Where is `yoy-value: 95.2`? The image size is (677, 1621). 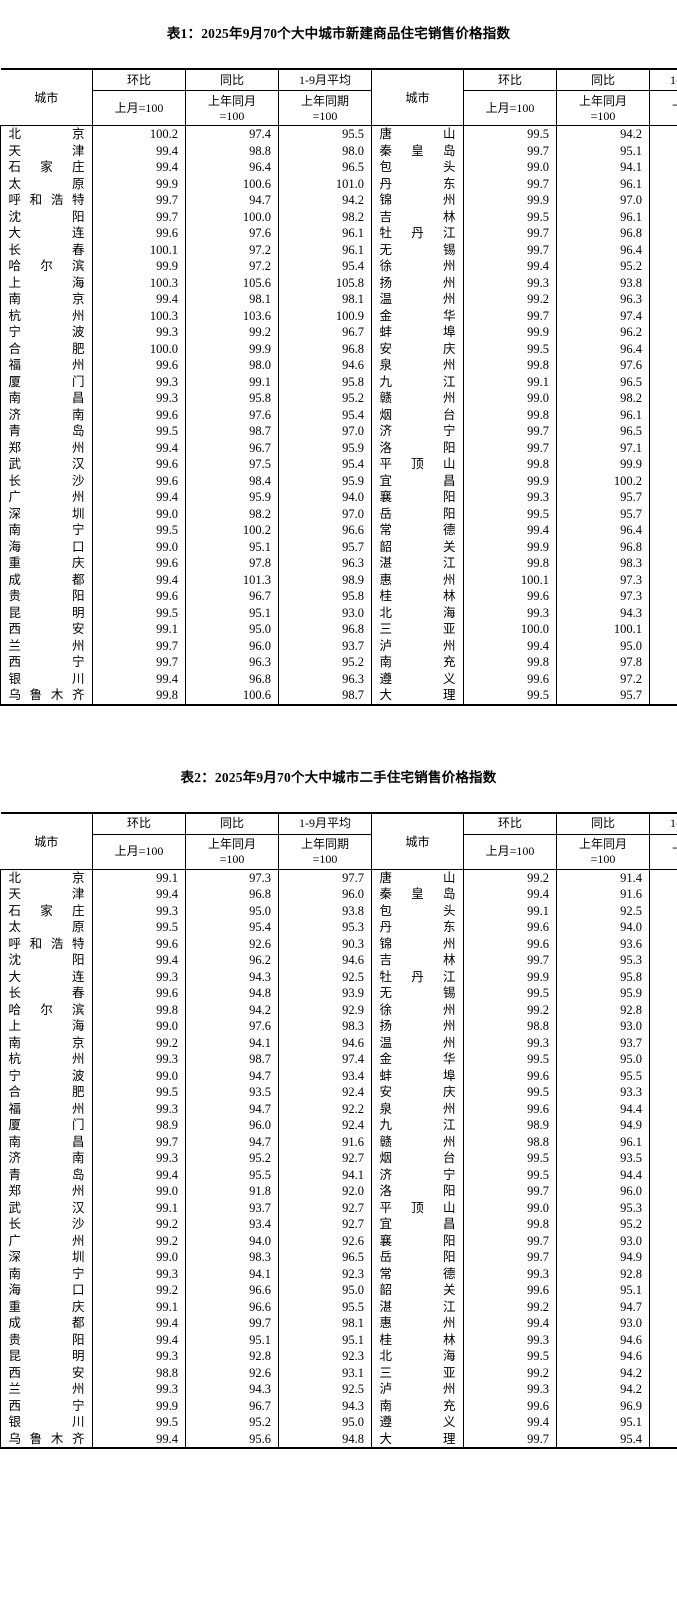
yoy-value: 95.2 is located at coordinates (603, 1224).